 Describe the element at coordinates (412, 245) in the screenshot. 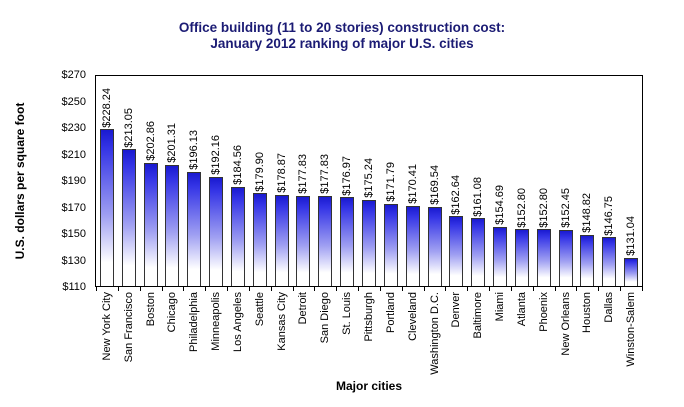

I see `bar-cleveland` at that location.